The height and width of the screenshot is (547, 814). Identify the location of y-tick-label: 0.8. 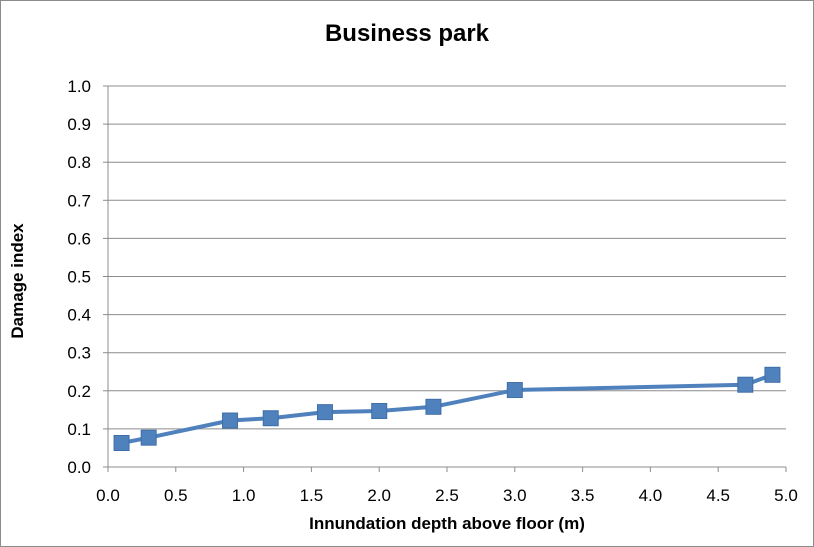
(79, 162).